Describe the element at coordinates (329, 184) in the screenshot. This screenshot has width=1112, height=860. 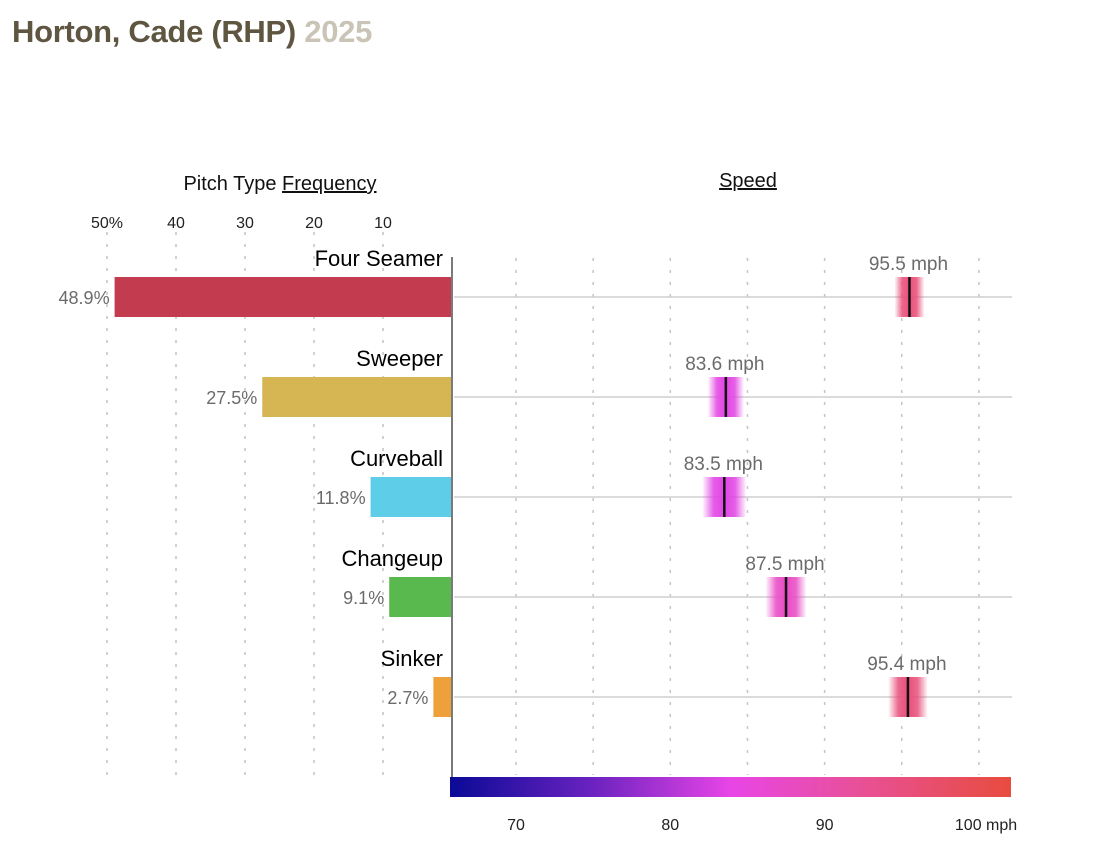
I see `frequency-title-link: Frequency` at that location.